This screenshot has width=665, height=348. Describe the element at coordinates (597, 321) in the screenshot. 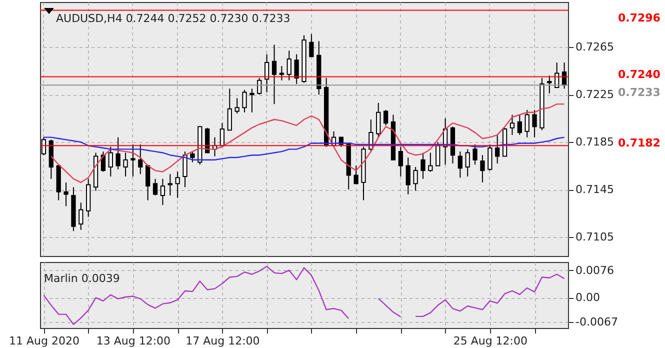

I see `y-tick-label: -0.0067` at that location.